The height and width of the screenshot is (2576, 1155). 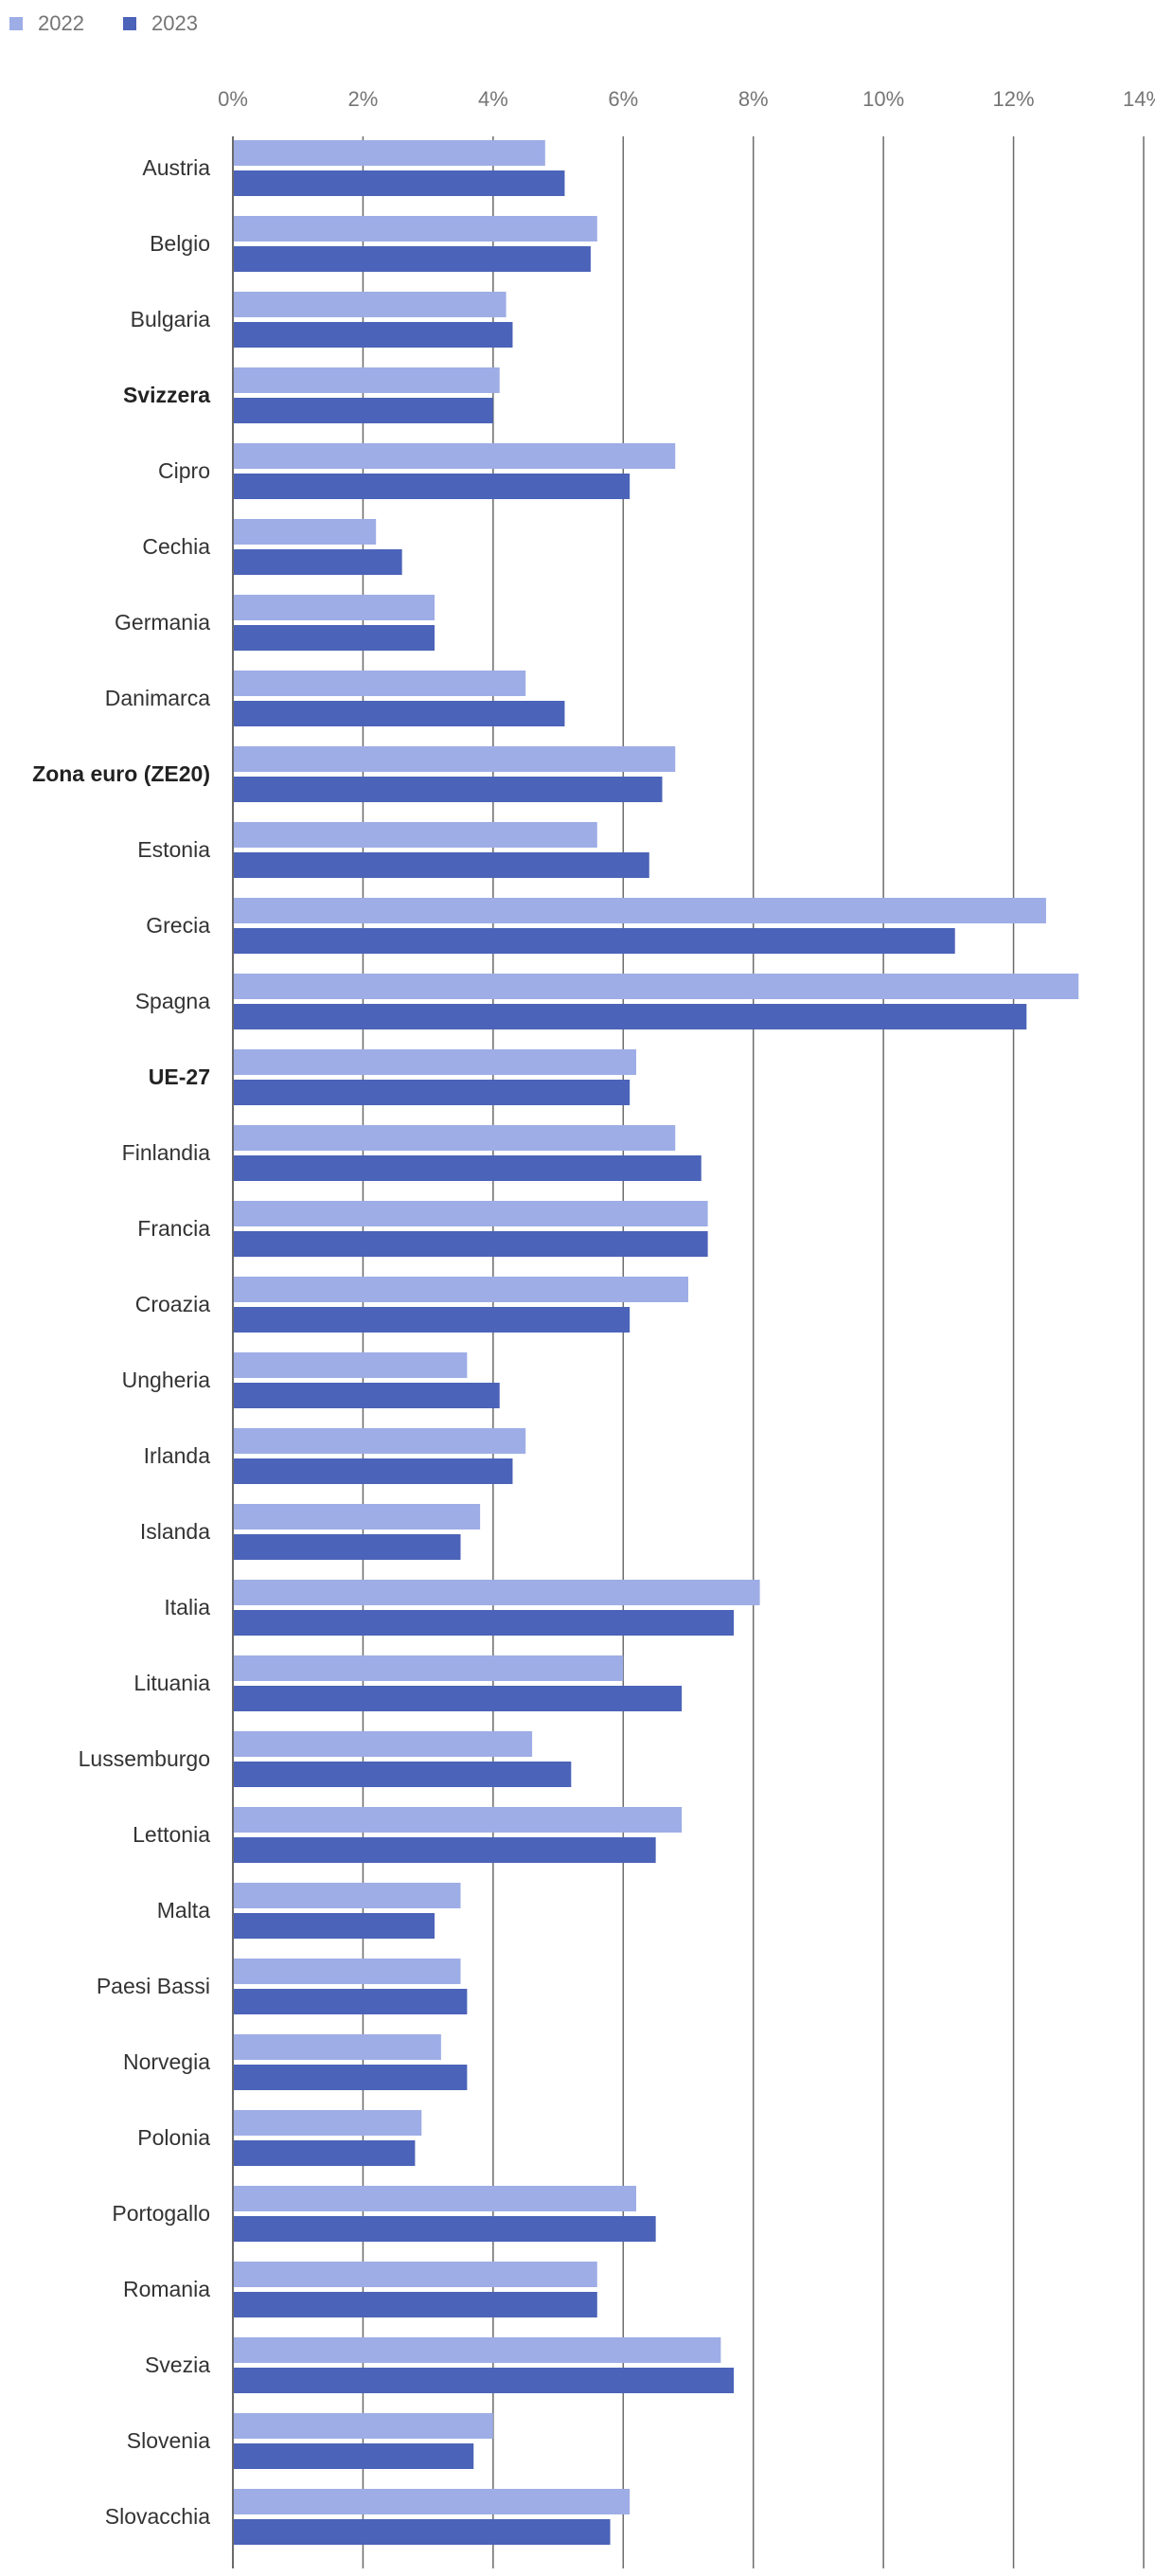 What do you see at coordinates (157, 698) in the screenshot?
I see `category-label-7: Danimarca` at bounding box center [157, 698].